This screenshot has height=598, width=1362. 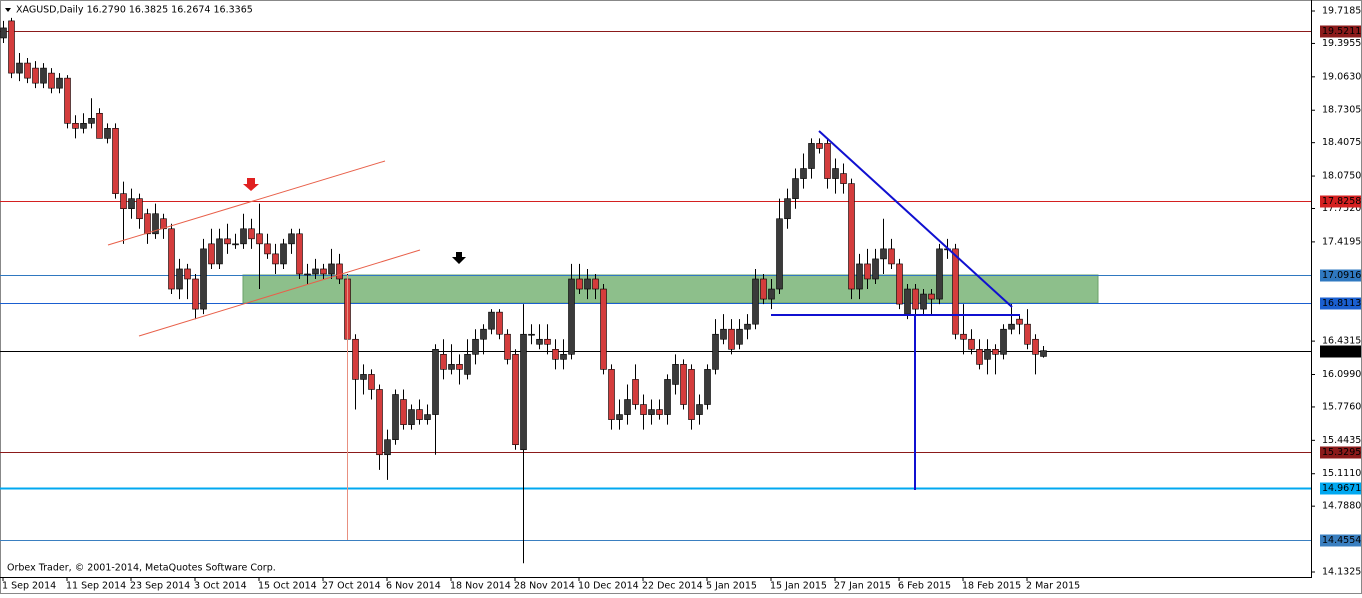 I want to click on x-tick-label: 27 Jan 2015, so click(x=862, y=586).